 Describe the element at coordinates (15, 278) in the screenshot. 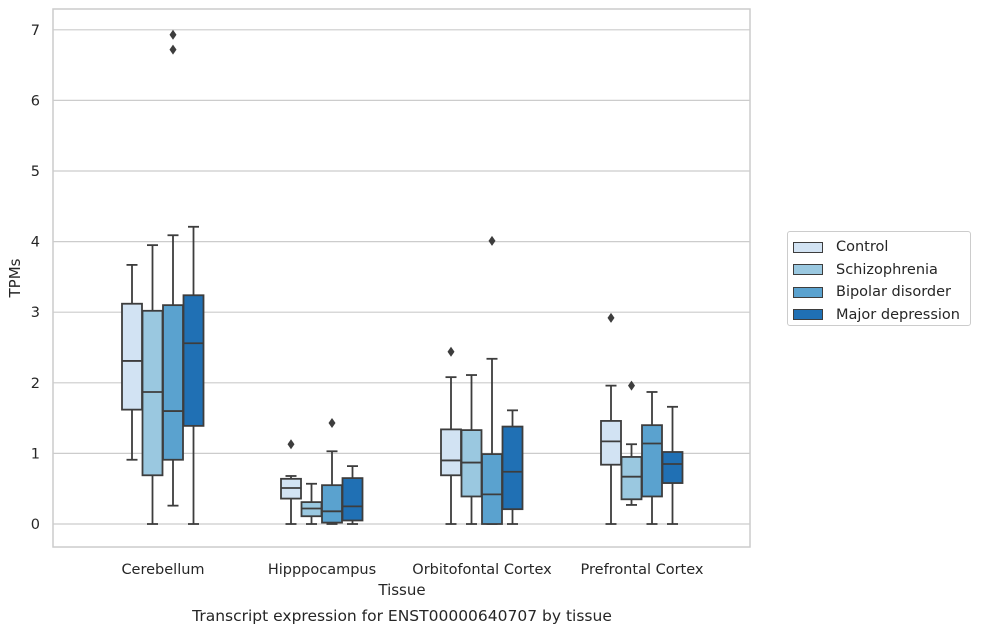

I see `y-axis-label: TPMs` at that location.